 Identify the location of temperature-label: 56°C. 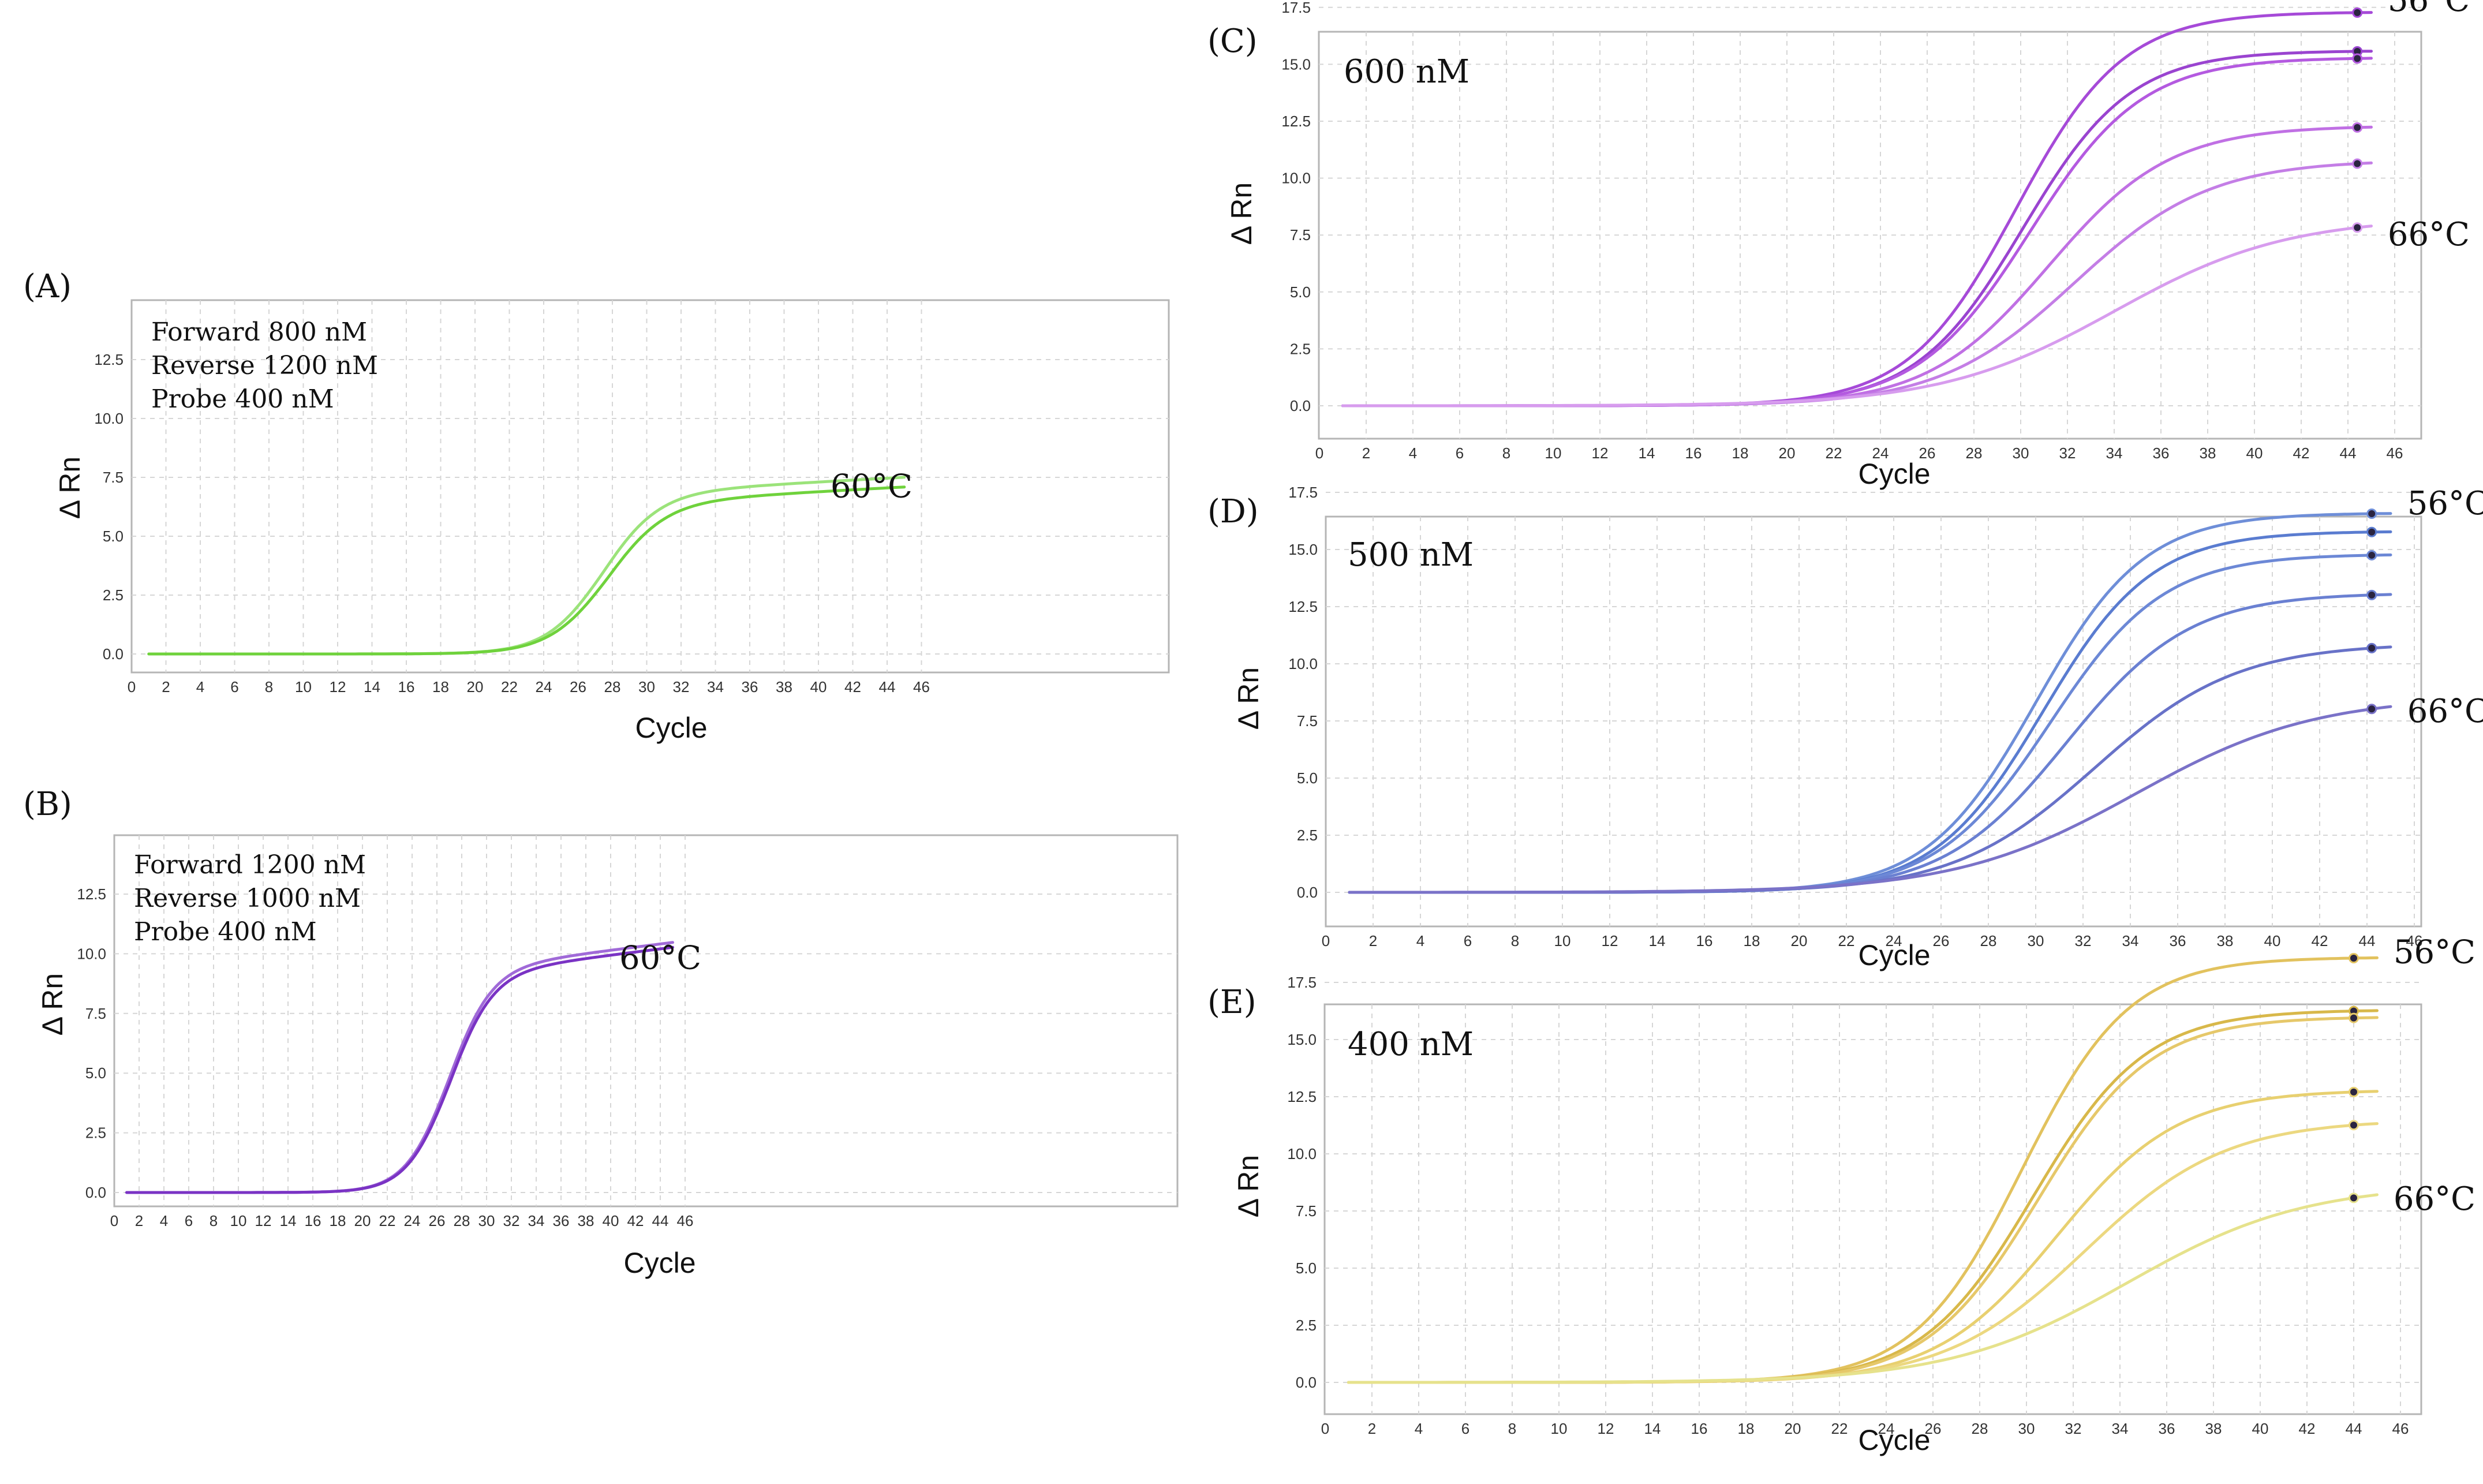
(2429, 9).